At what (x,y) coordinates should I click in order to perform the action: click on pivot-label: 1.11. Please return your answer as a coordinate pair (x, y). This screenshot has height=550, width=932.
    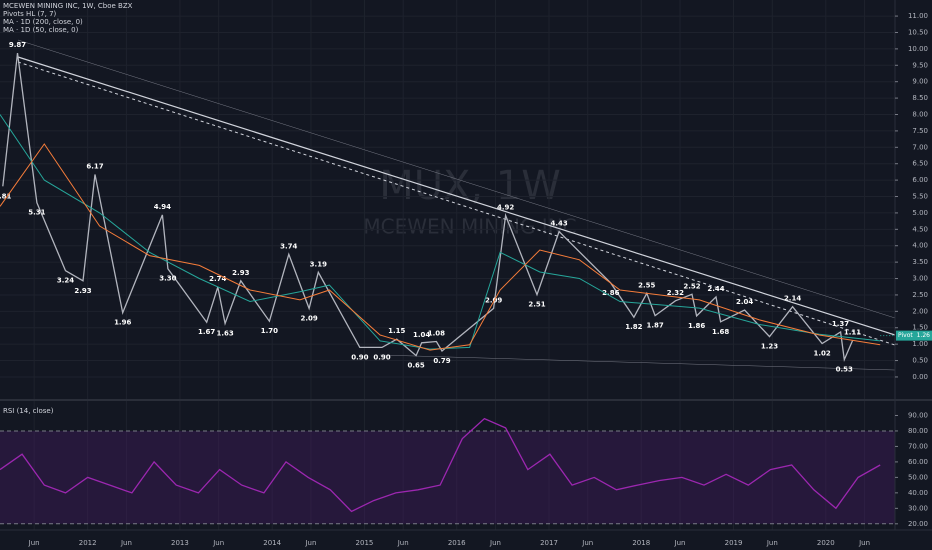
    Looking at the image, I should click on (852, 333).